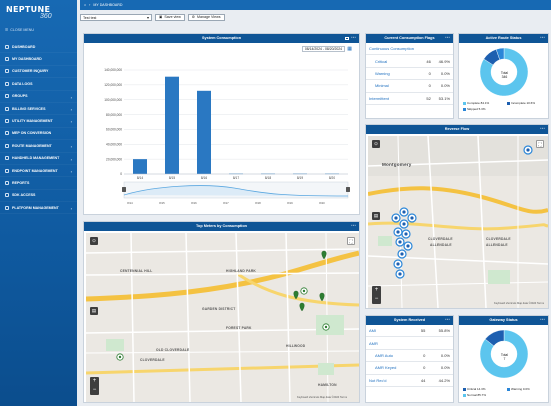  I want to click on table-row: Warning 0 0.0%, so click(409, 74).